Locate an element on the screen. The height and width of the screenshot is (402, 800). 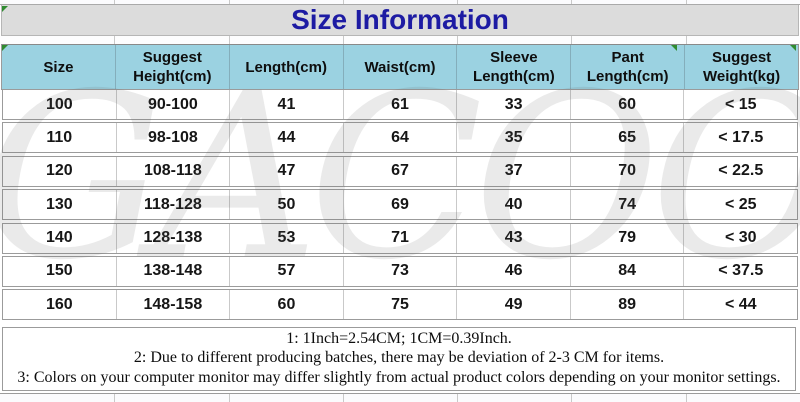
table-cell: 37 is located at coordinates (513, 171).